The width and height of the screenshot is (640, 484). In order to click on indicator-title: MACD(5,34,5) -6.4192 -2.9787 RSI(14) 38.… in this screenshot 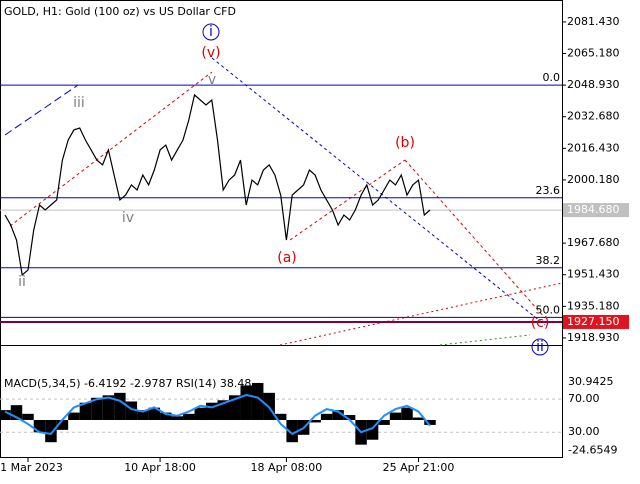, I will do `click(127, 383)`.